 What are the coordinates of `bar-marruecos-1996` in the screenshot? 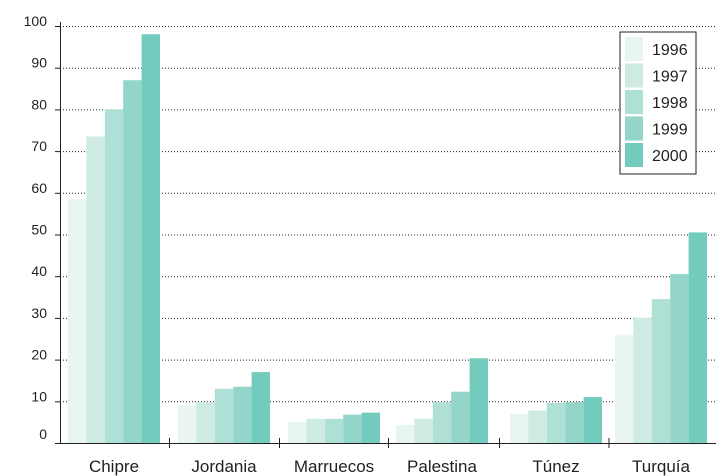 It's located at (297, 432).